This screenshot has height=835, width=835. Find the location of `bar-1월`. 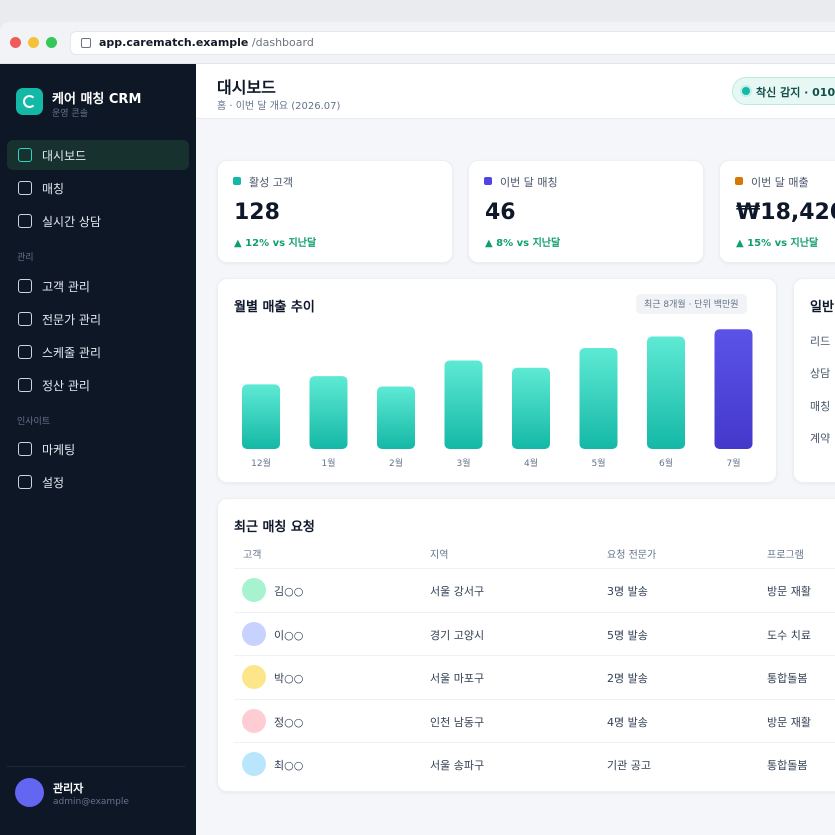

bar-1월 is located at coordinates (328, 412).